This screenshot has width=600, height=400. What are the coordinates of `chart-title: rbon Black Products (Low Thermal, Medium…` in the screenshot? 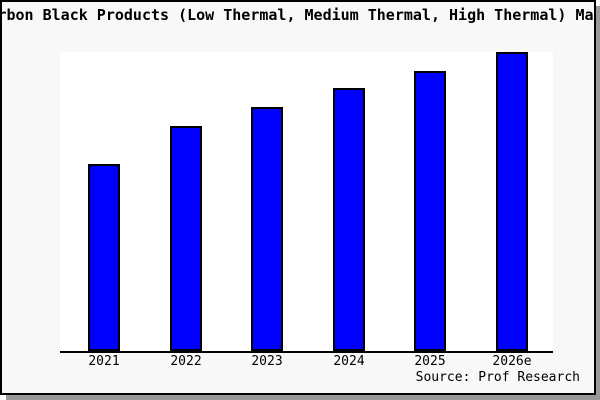 It's located at (298, 15).